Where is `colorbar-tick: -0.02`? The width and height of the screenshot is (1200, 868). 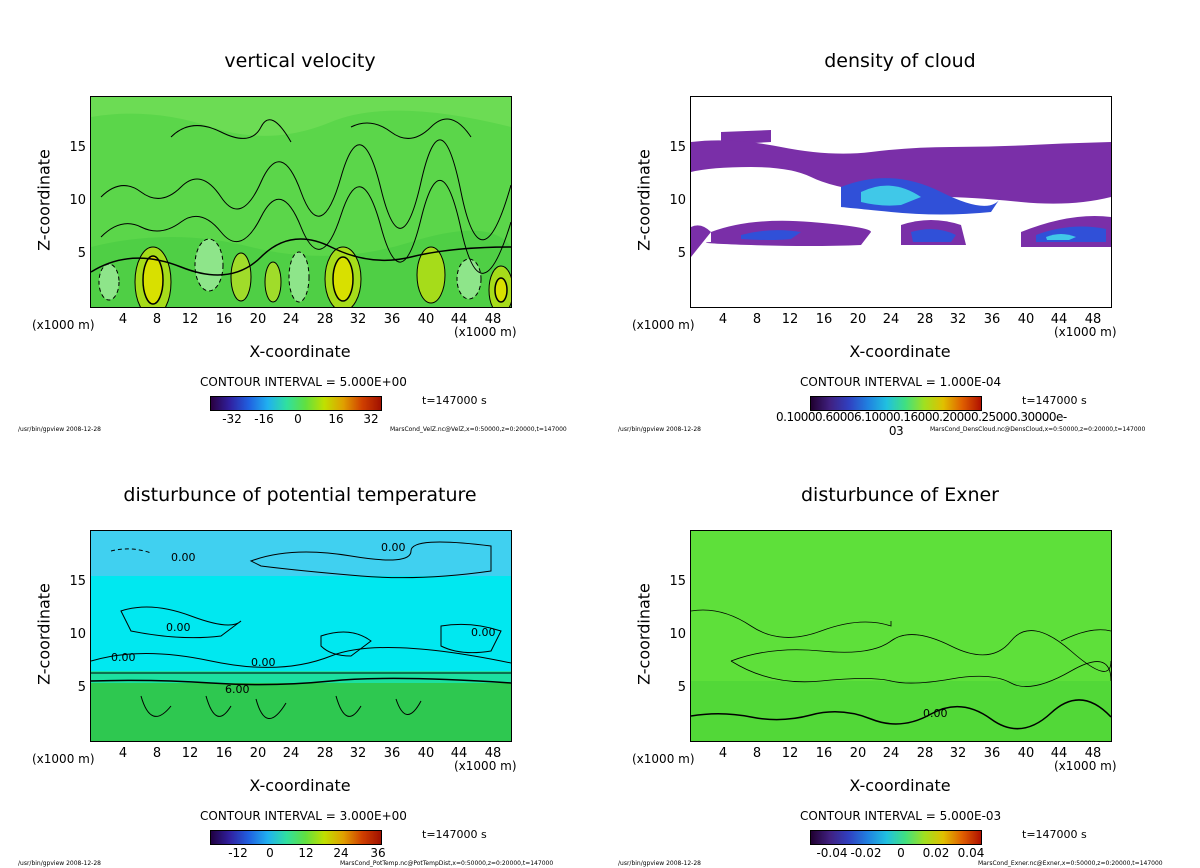 colorbar-tick: -0.02 is located at coordinates (866, 853).